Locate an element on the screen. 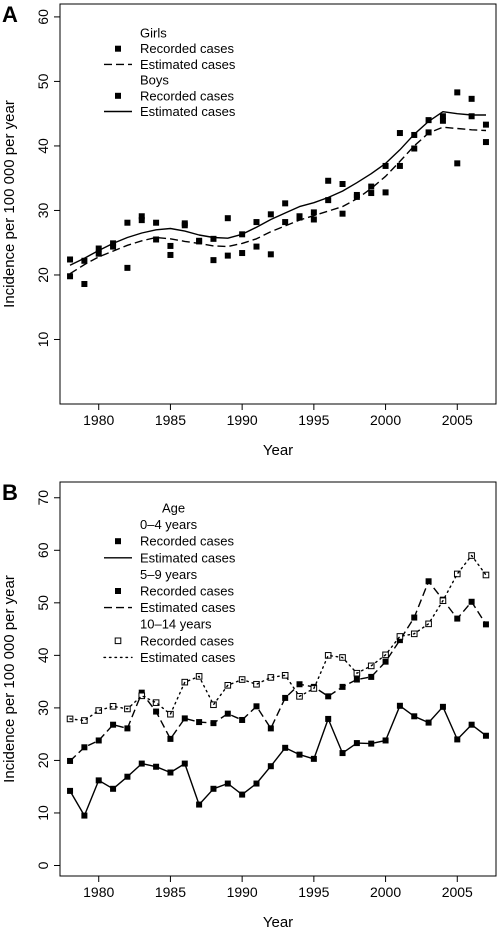  y-tick-label: 70 is located at coordinates (43, 498).